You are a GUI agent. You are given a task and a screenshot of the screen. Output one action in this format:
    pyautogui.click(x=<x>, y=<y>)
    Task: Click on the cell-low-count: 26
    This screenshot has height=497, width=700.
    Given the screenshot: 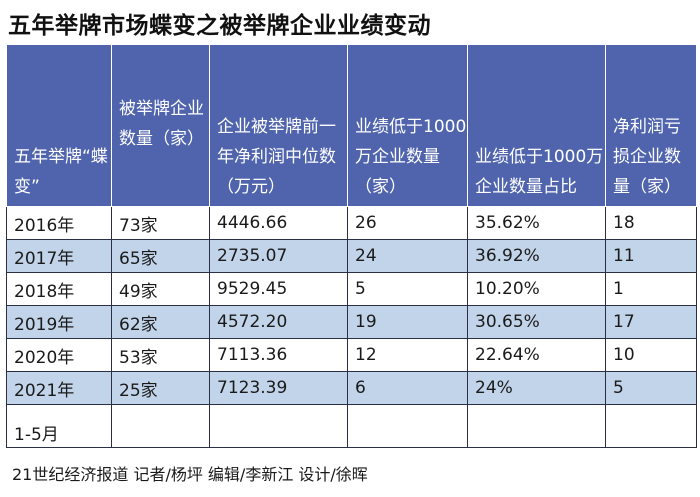 What is the action you would take?
    pyautogui.click(x=407, y=223)
    